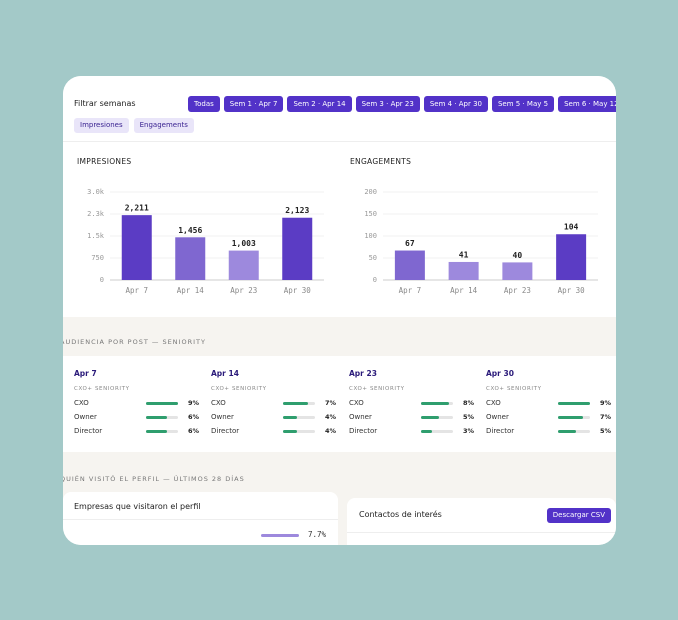 Image resolution: width=678 pixels, height=620 pixels. Describe the element at coordinates (500, 373) in the screenshot. I see `post-title: Apr 30` at that location.